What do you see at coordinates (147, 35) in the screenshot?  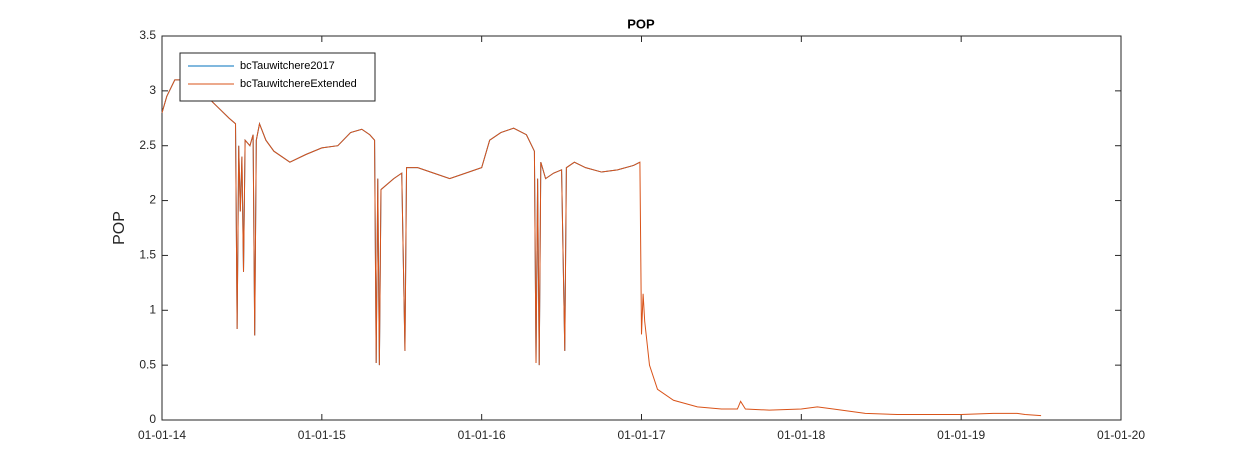 I see `y-tick-label: 3.5` at bounding box center [147, 35].